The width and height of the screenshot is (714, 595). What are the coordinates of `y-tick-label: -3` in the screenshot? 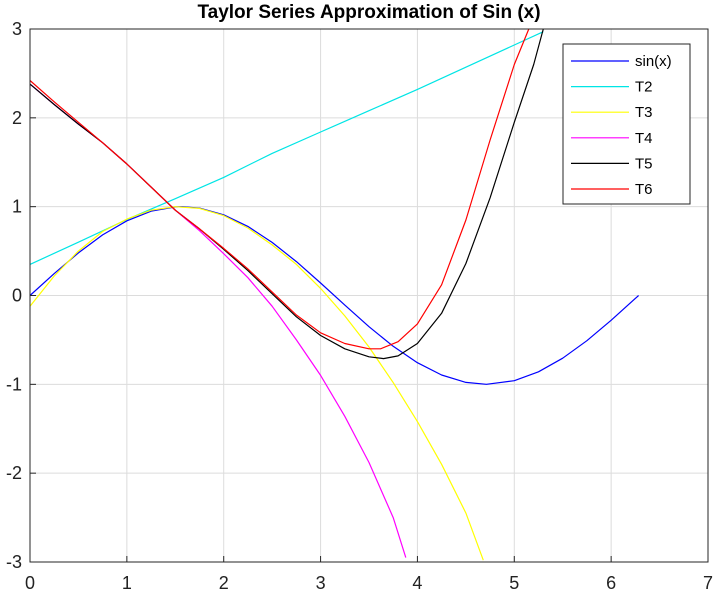 It's located at (14, 562).